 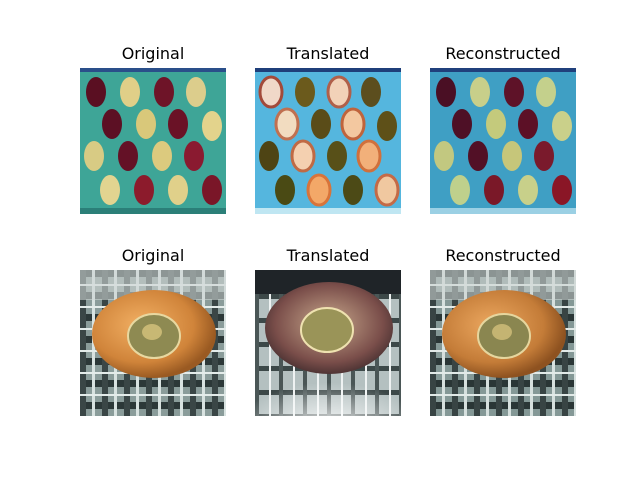 What do you see at coordinates (153, 343) in the screenshot?
I see `row2-original-image` at bounding box center [153, 343].